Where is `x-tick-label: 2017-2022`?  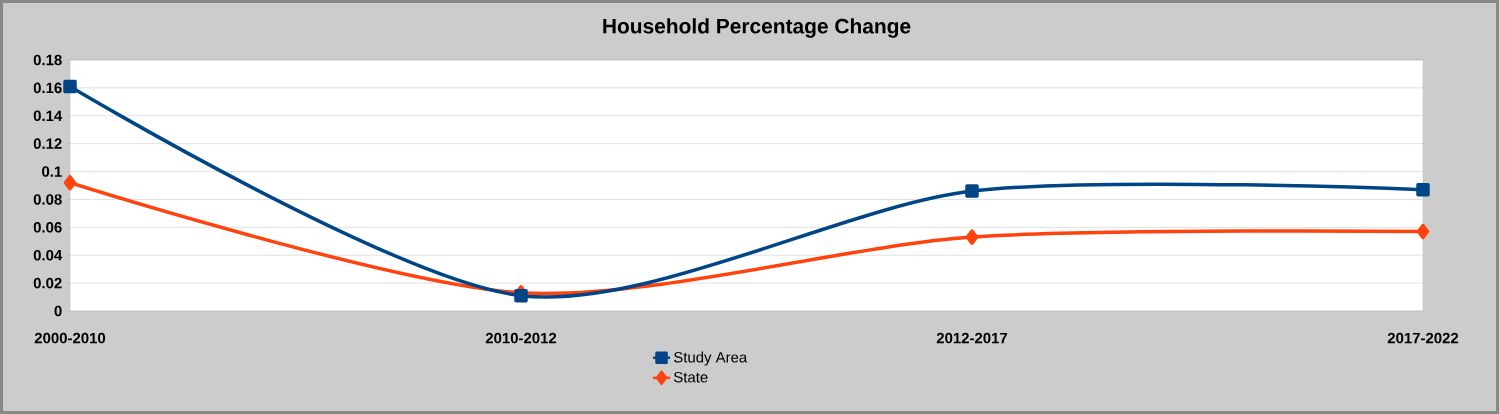
x-tick-label: 2017-2022 is located at coordinates (1423, 338).